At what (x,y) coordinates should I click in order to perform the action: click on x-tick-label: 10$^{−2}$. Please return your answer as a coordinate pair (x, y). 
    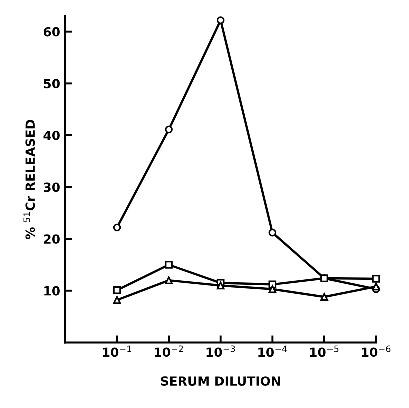
    Looking at the image, I should click on (169, 352).